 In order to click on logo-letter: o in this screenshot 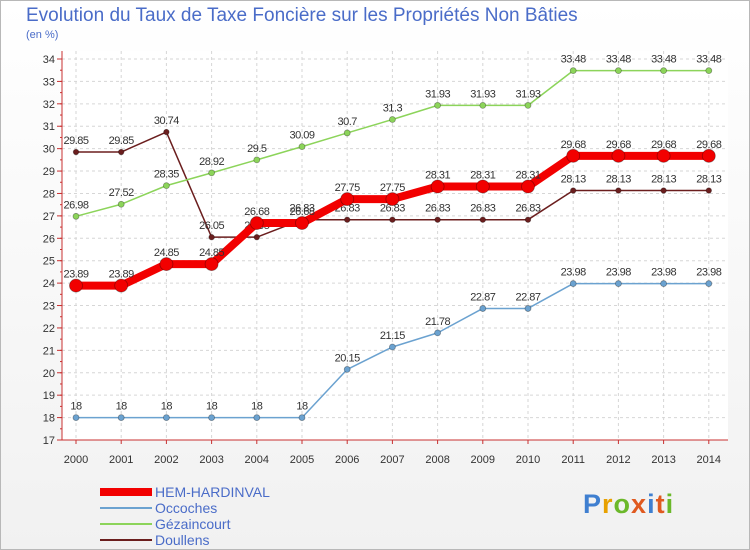, I will do `click(622, 504)`.